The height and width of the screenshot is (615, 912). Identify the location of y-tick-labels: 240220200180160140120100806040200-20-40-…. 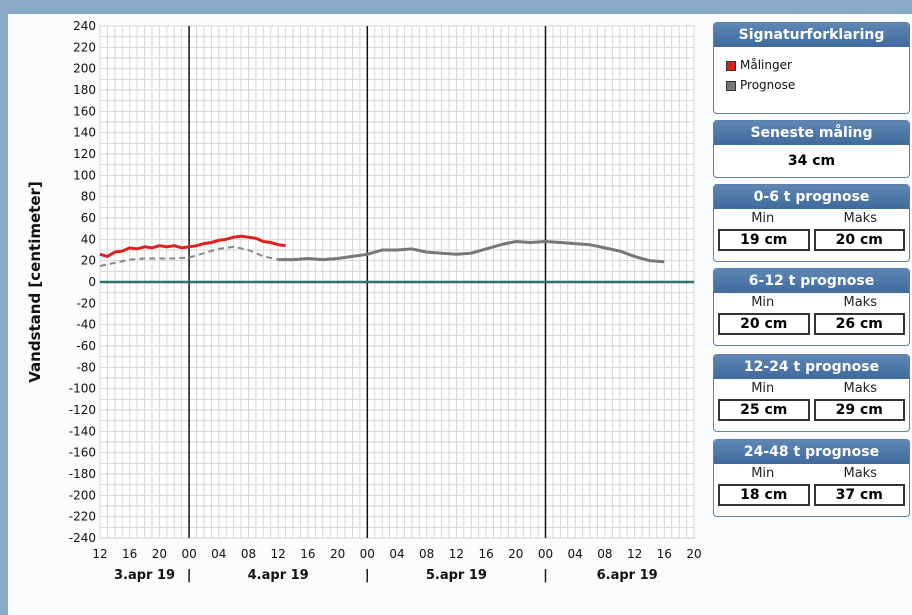
(82, 282).